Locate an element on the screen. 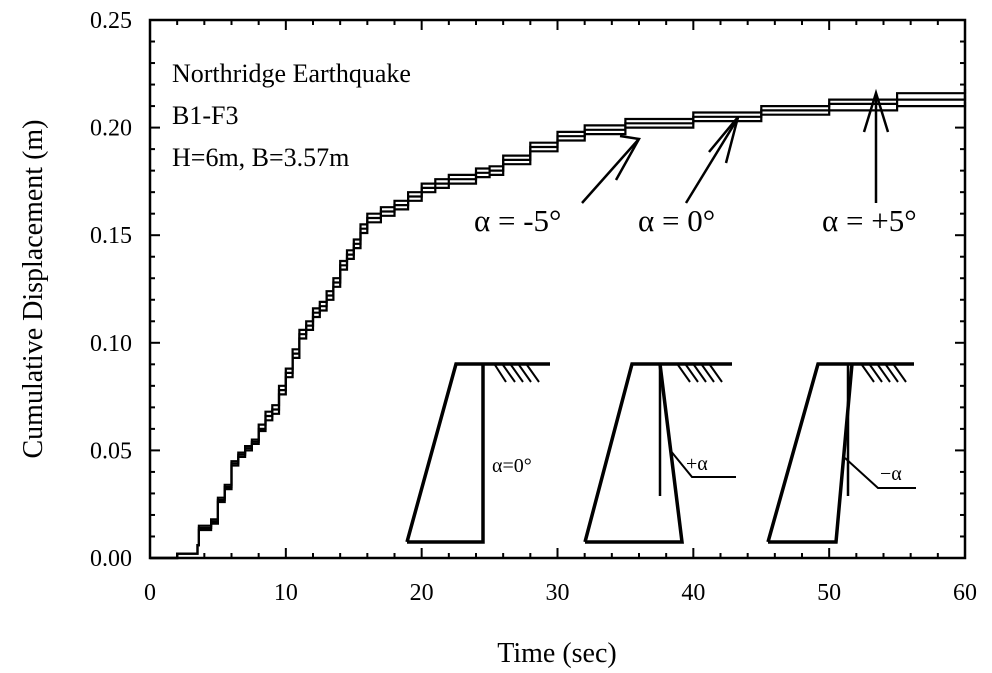 The height and width of the screenshot is (673, 992). annotation-case: B1-F3 is located at coordinates (205, 115).